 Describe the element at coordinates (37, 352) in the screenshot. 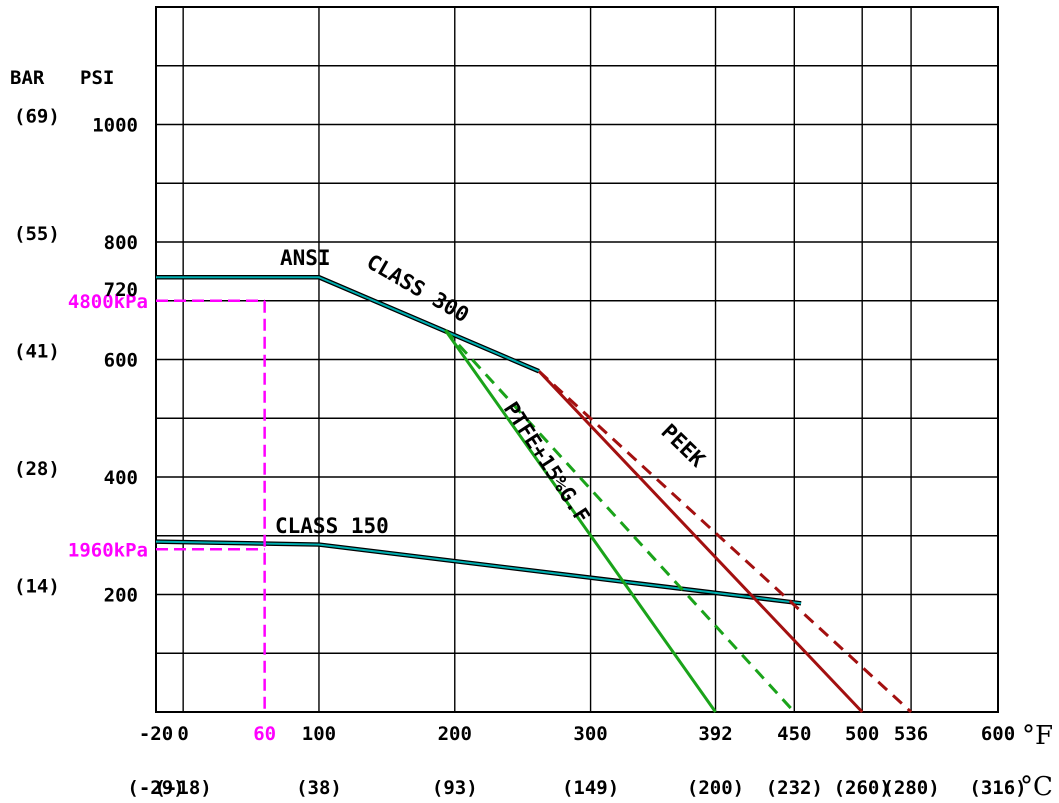

I see `y-tick-label-bar: (41)` at that location.